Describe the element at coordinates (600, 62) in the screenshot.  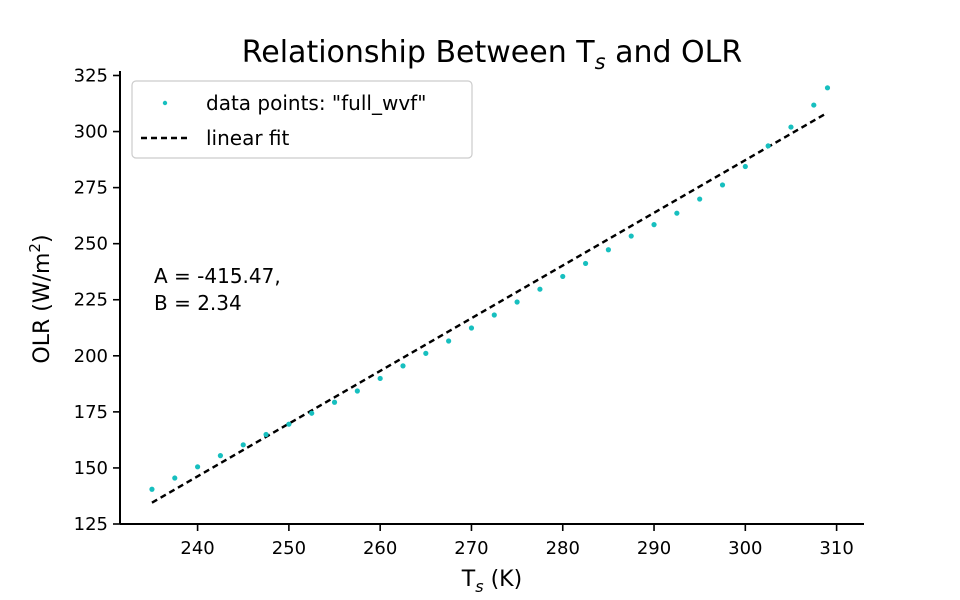
I see `chart-title-subscript: s` at that location.